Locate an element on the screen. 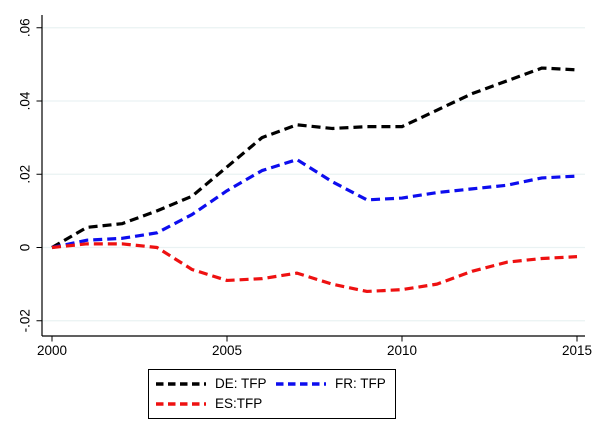 This screenshot has width=600, height=428. x-tick-label: 2005 is located at coordinates (227, 350).